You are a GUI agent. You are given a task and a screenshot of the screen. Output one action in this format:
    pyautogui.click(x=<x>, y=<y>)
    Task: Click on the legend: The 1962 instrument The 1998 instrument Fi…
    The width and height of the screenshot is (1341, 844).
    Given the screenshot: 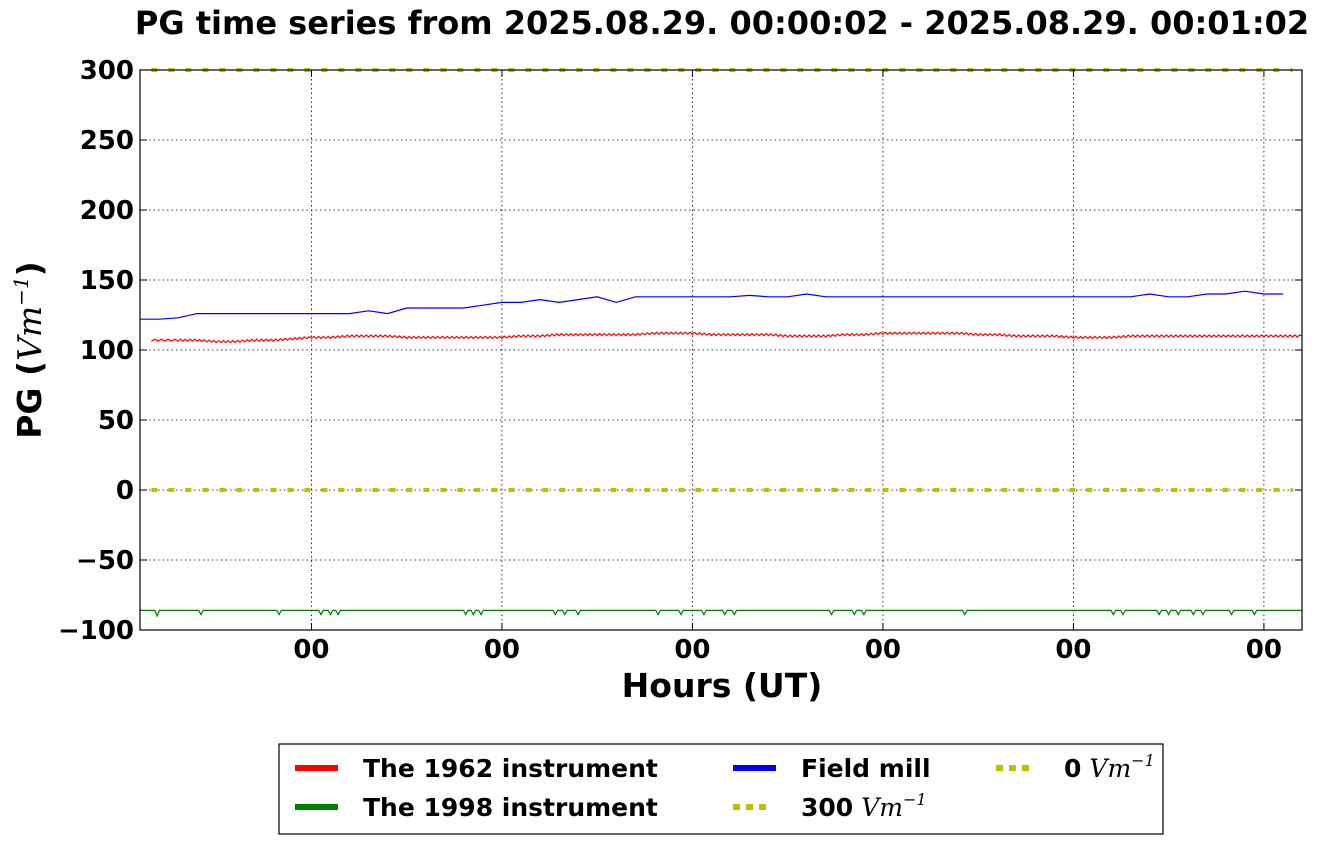 What is the action you would take?
    pyautogui.click(x=721, y=789)
    